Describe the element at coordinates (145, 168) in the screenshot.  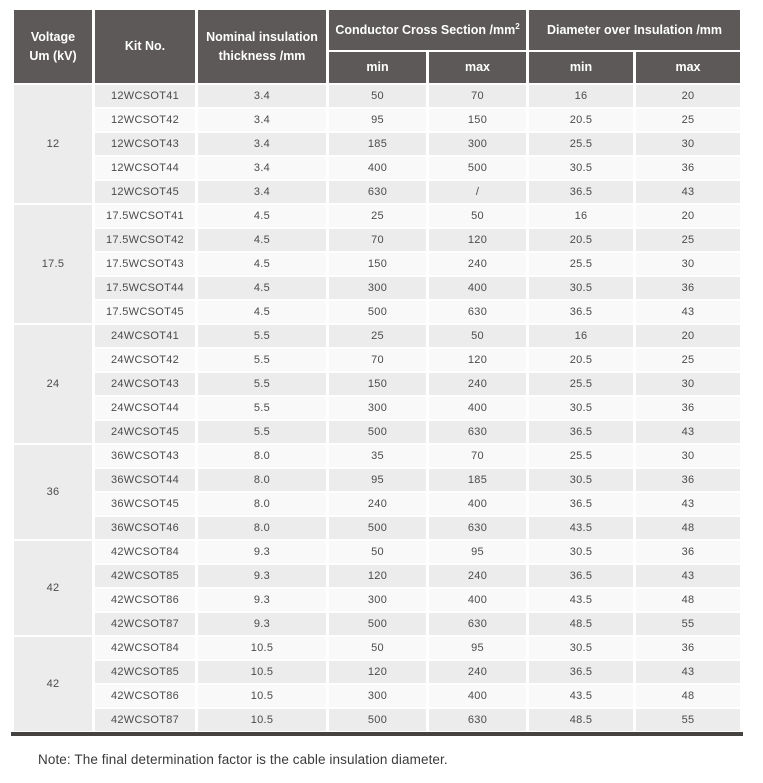
I see `kit-no-cell: 12WCSOT44` at that location.